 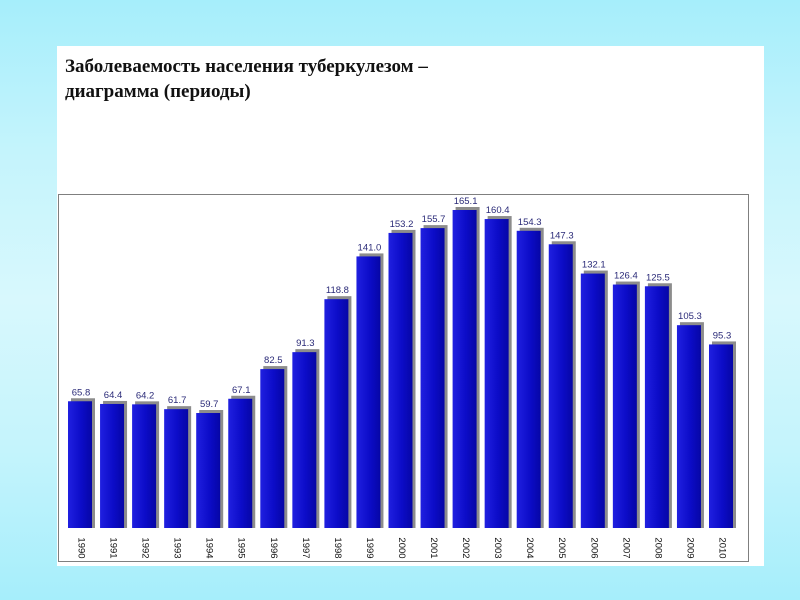 I want to click on bar-1999, so click(x=368, y=392).